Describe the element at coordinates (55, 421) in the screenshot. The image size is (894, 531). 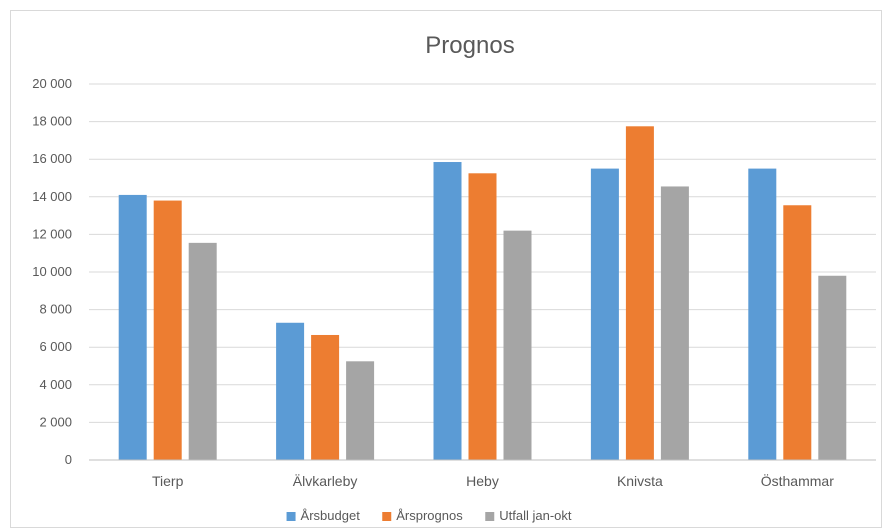
I see `y-tick-label: 2 000` at that location.